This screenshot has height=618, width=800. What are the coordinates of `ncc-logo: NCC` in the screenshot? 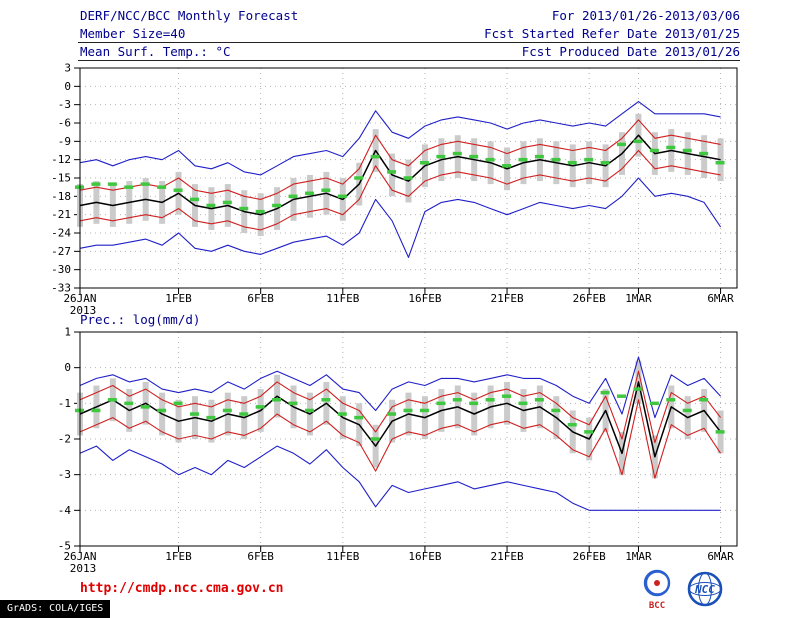 It's located at (705, 589).